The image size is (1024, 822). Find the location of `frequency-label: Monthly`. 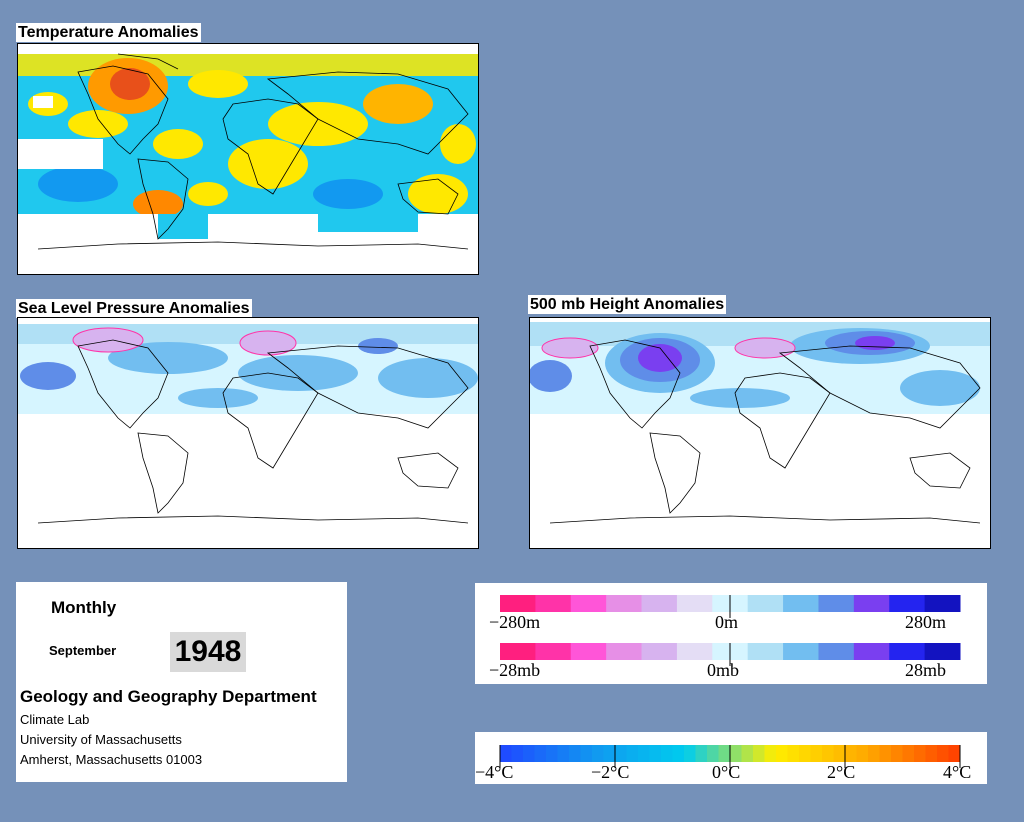

frequency-label: Monthly is located at coordinates (84, 607).